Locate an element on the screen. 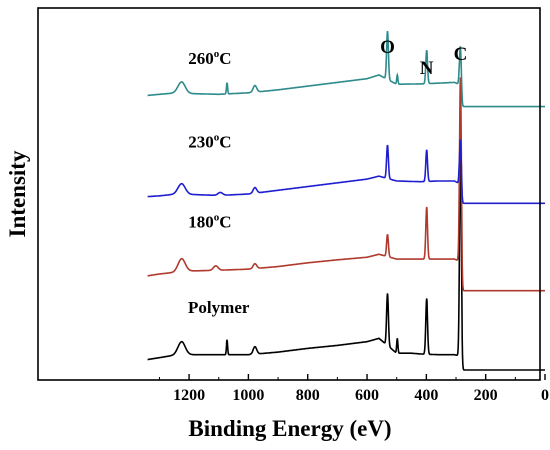 Image resolution: width=550 pixels, height=450 pixels. peak-label-c: C is located at coordinates (461, 54).